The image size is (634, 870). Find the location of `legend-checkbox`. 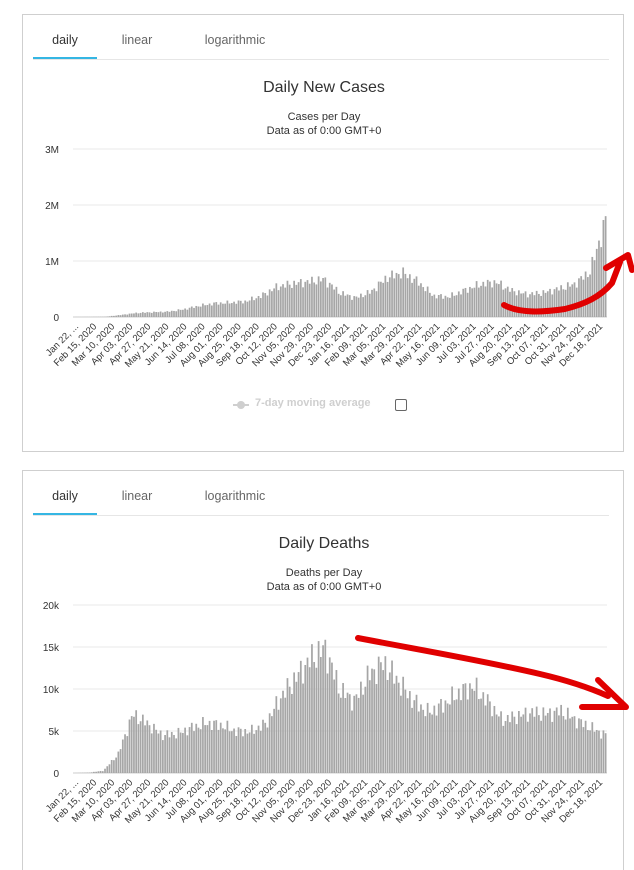

legend-checkbox is located at coordinates (401, 405).